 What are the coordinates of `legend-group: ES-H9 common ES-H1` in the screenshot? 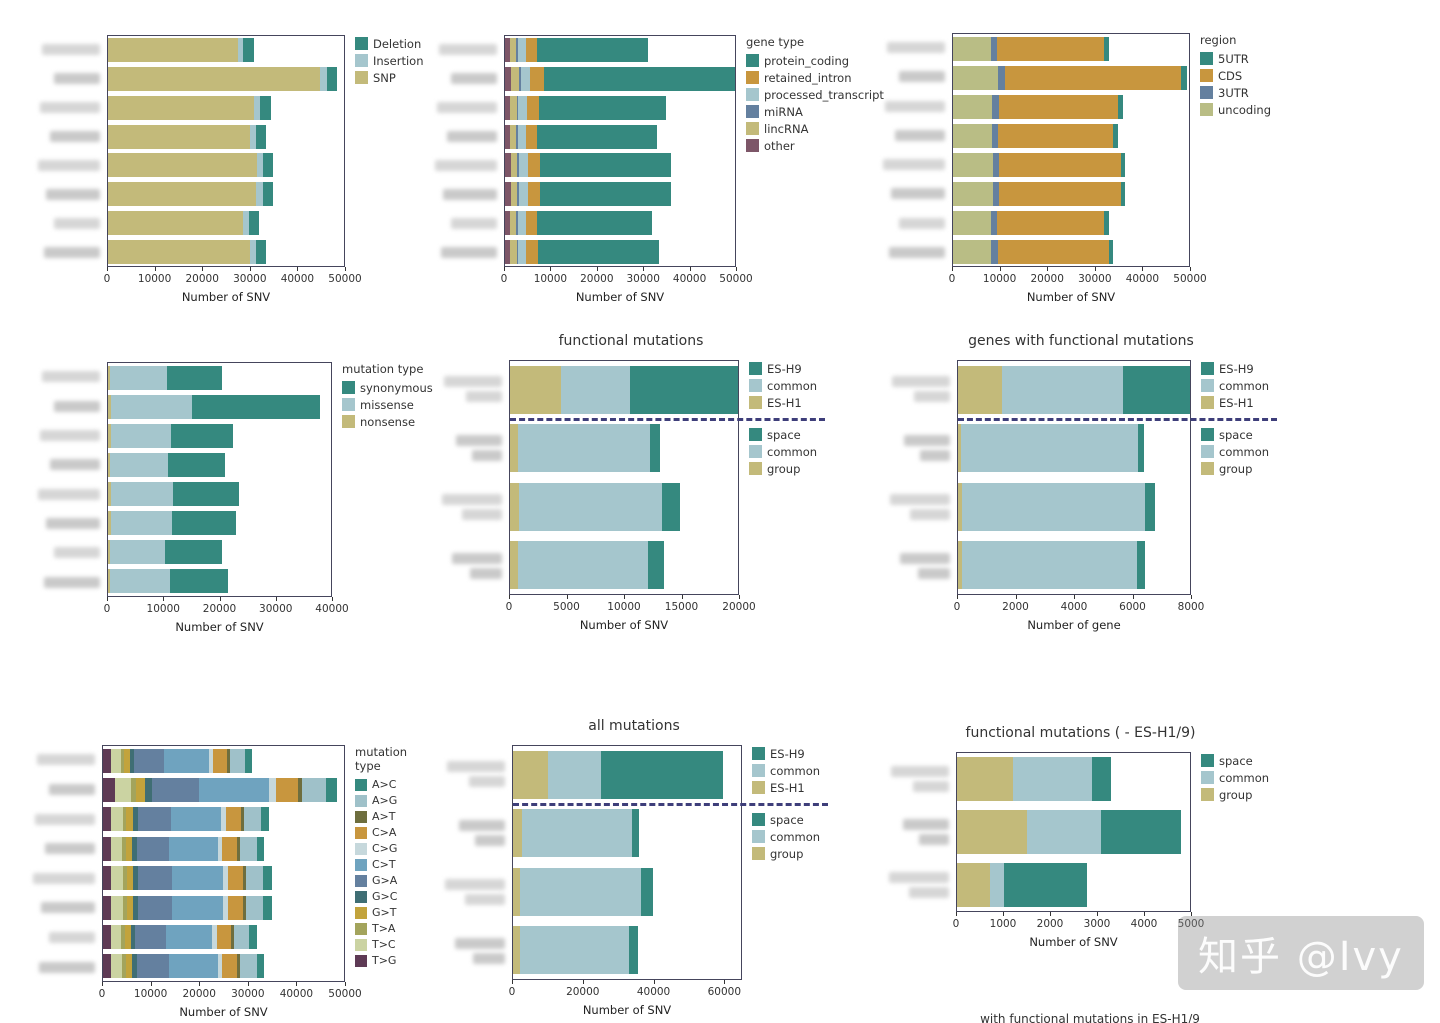 It's located at (1235, 385).